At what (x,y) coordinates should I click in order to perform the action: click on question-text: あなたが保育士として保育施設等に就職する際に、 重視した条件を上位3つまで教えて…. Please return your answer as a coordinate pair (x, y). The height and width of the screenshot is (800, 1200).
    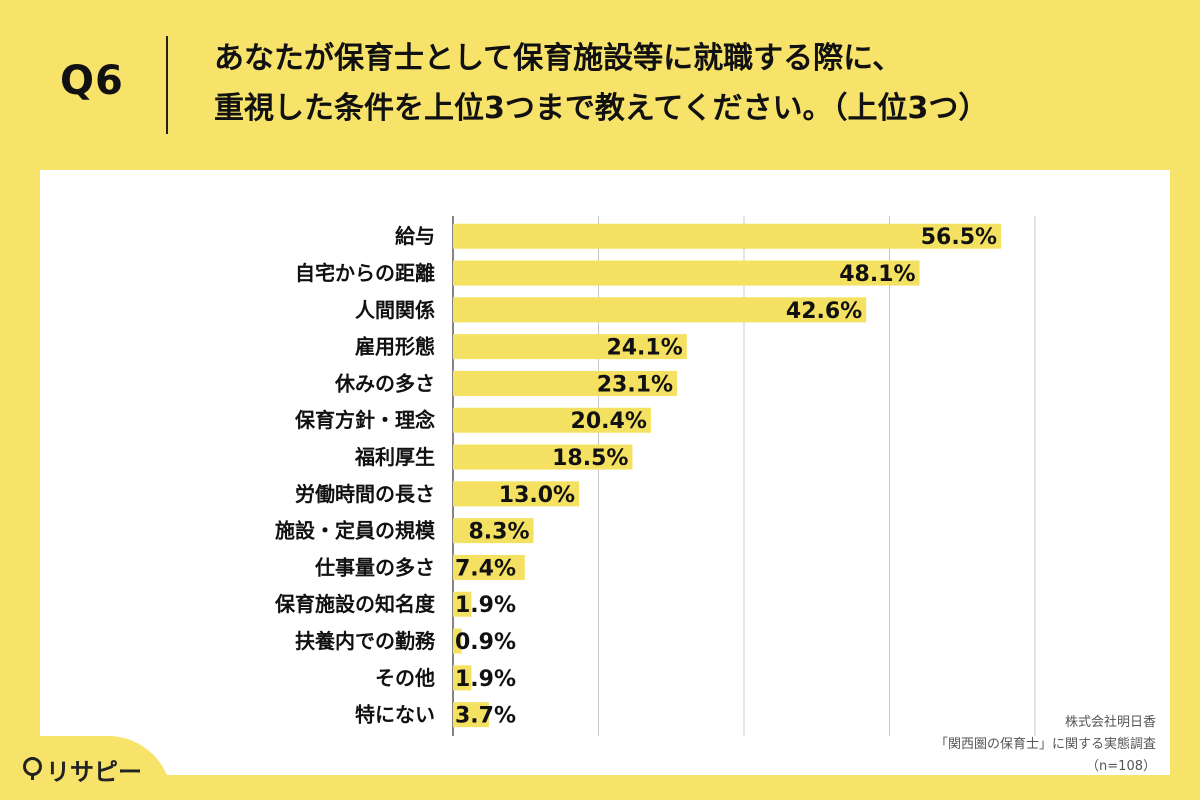
    Looking at the image, I should click on (601, 84).